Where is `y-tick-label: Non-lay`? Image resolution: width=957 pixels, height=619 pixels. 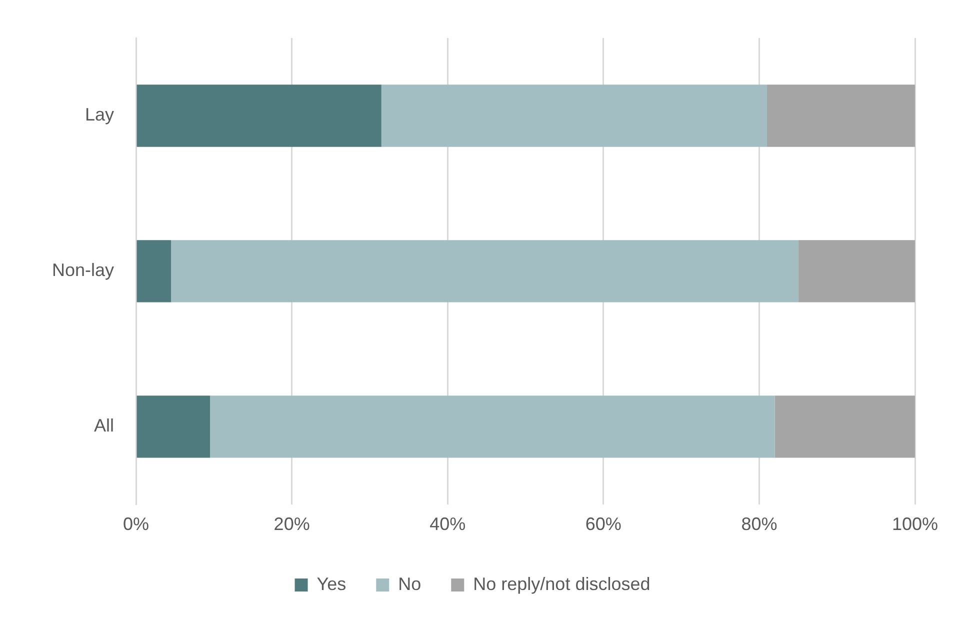
y-tick-label: Non-lay is located at coordinates (83, 270).